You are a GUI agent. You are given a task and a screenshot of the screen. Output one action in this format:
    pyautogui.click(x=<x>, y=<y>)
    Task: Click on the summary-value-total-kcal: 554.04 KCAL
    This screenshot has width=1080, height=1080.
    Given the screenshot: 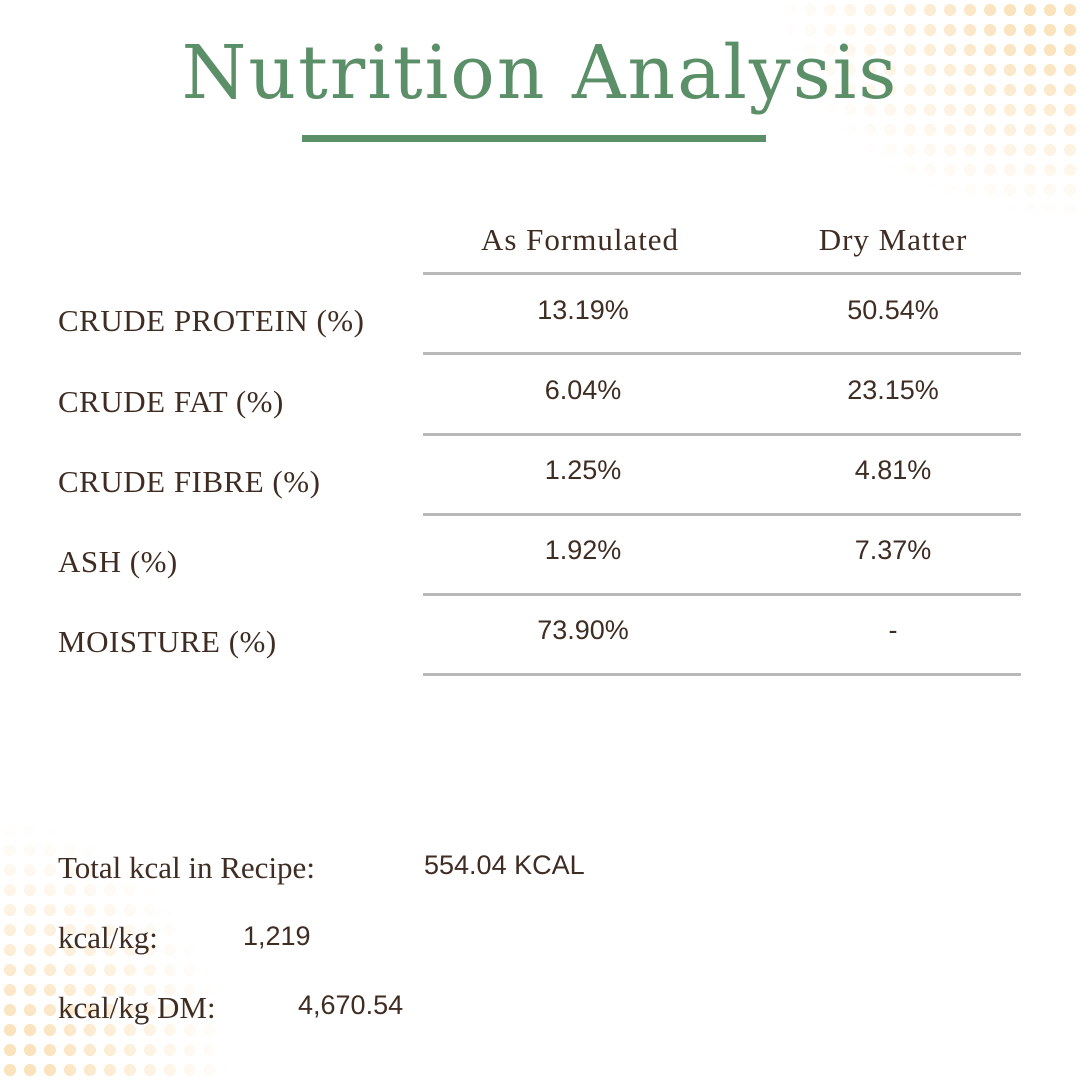 What is the action you would take?
    pyautogui.click(x=504, y=865)
    